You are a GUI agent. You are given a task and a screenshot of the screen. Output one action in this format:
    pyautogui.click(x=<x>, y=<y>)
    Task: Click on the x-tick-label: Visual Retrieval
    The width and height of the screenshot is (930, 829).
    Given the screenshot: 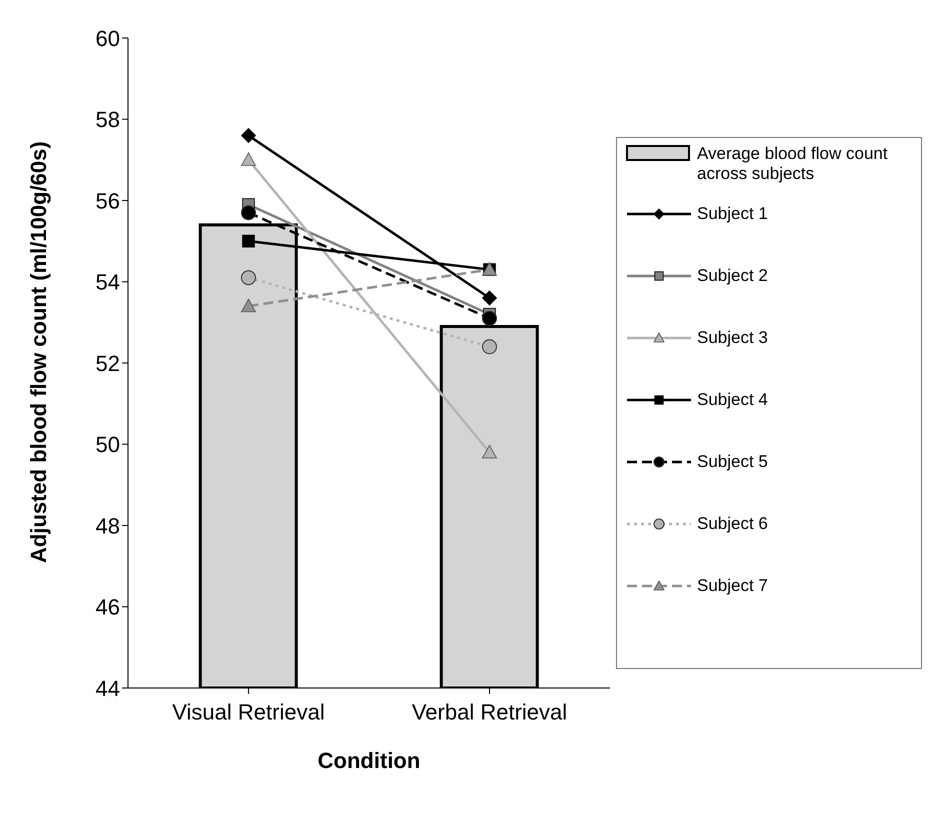 What is the action you would take?
    pyautogui.click(x=248, y=712)
    